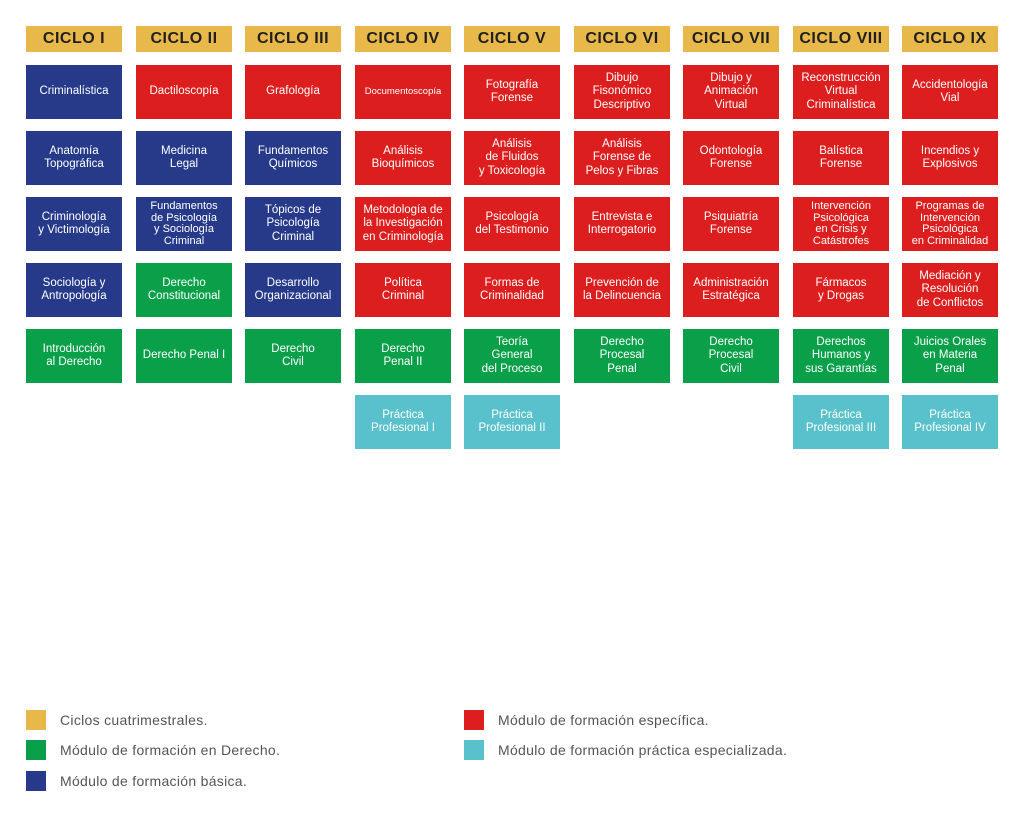  Describe the element at coordinates (622, 224) in the screenshot. I see `module-cell: Entrevista e Interrogatorio` at that location.